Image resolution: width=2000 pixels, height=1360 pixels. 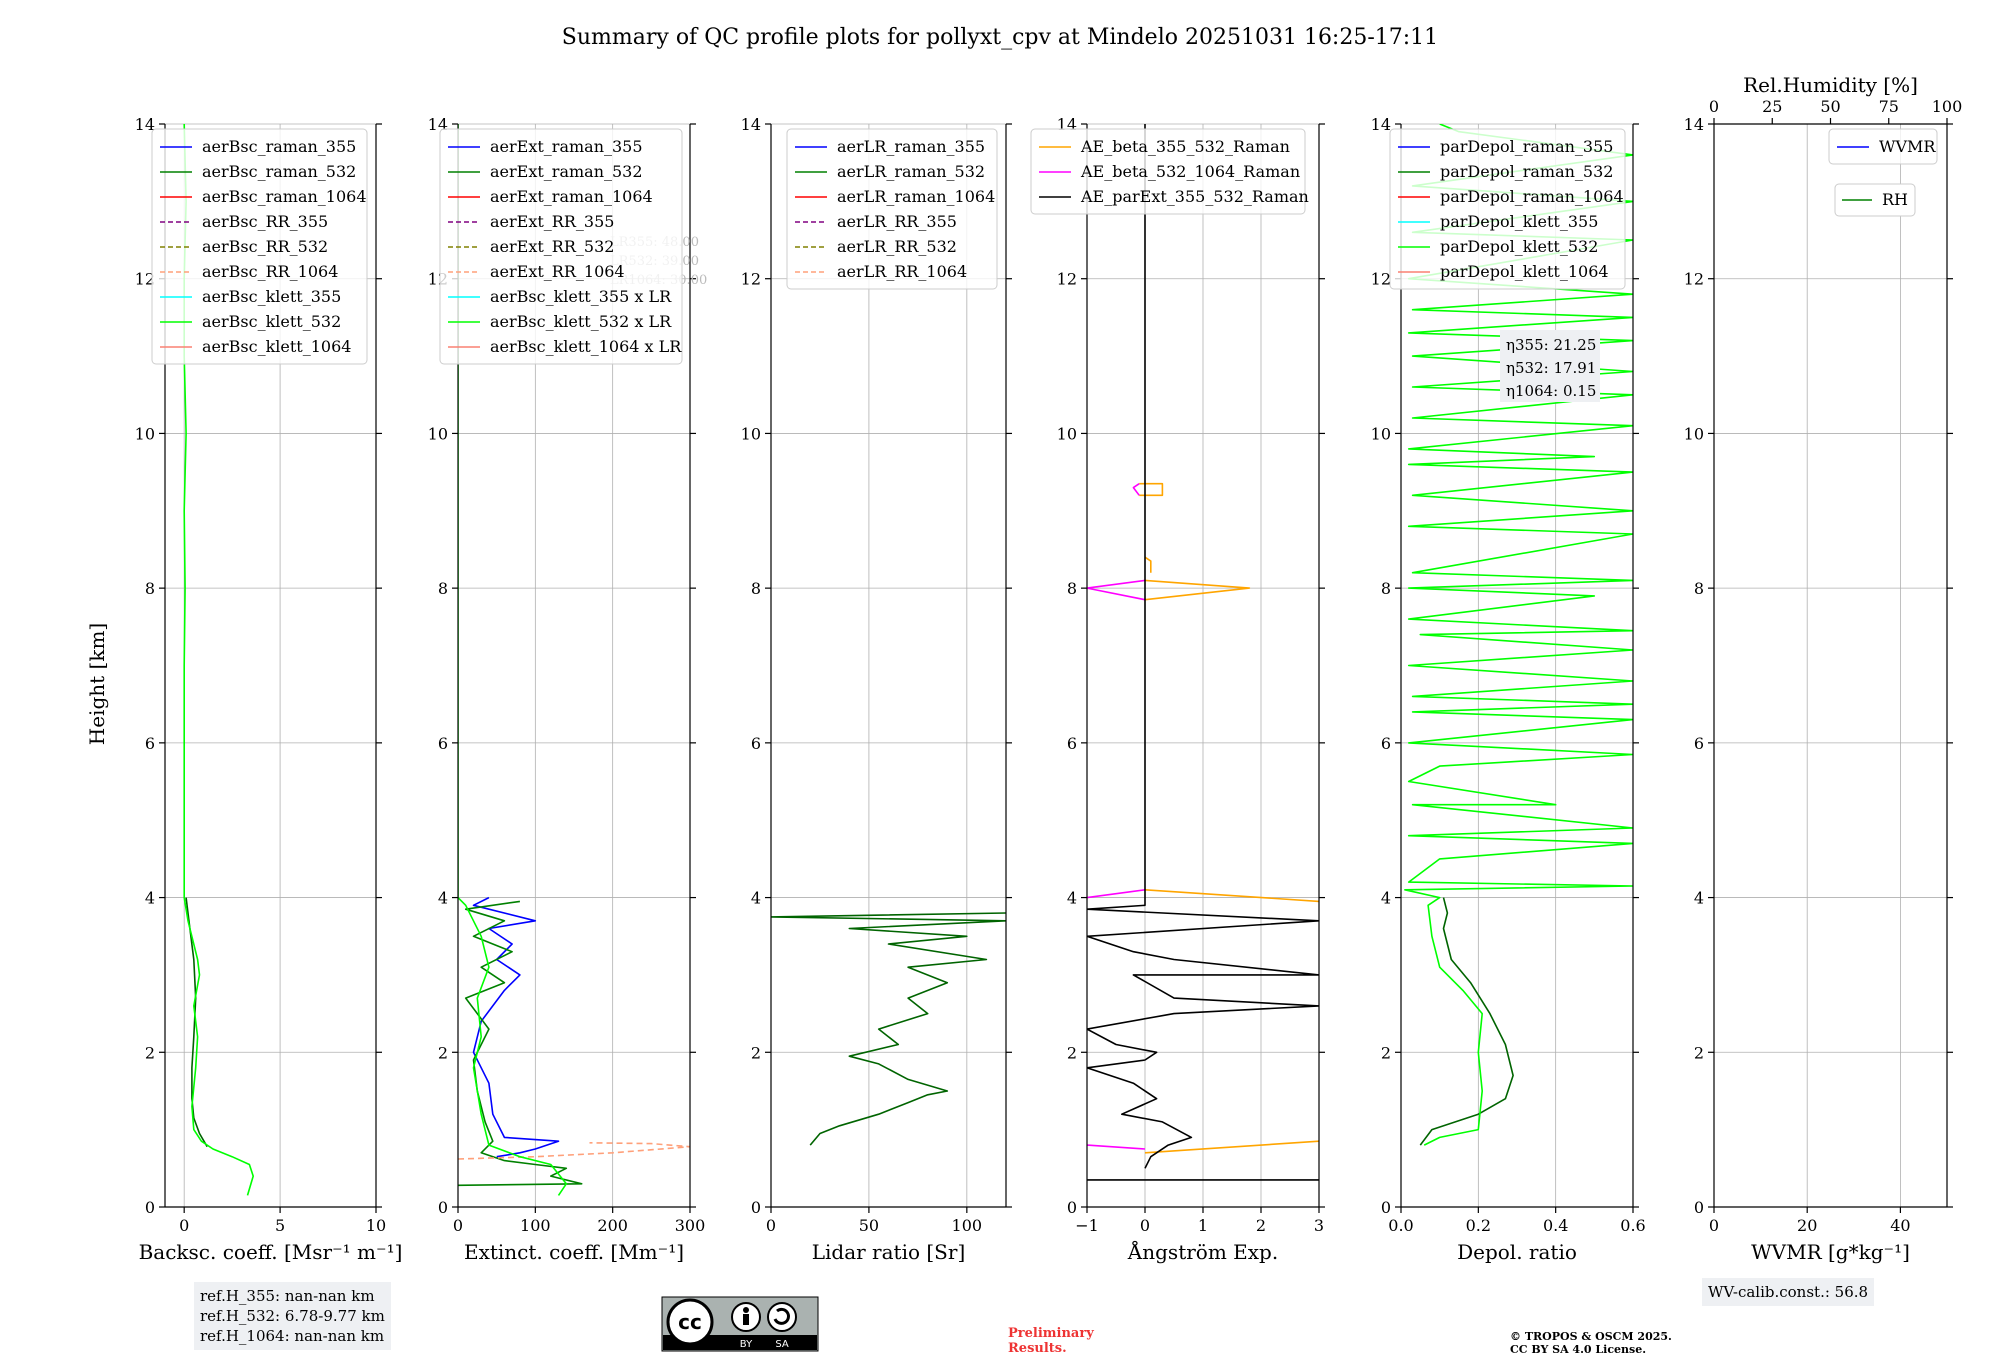 What do you see at coordinates (902, 271) in the screenshot?
I see `legend-label: aerLR_RR_1064` at bounding box center [902, 271].